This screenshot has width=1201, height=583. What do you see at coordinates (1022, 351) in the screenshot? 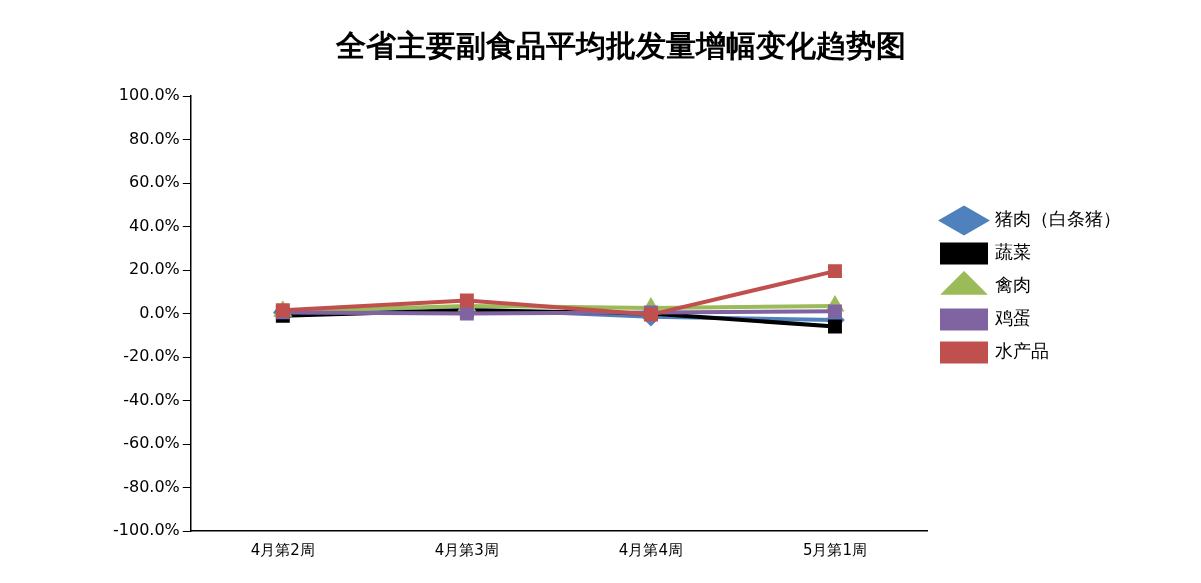
I see `legend-label: 水产品` at bounding box center [1022, 351].